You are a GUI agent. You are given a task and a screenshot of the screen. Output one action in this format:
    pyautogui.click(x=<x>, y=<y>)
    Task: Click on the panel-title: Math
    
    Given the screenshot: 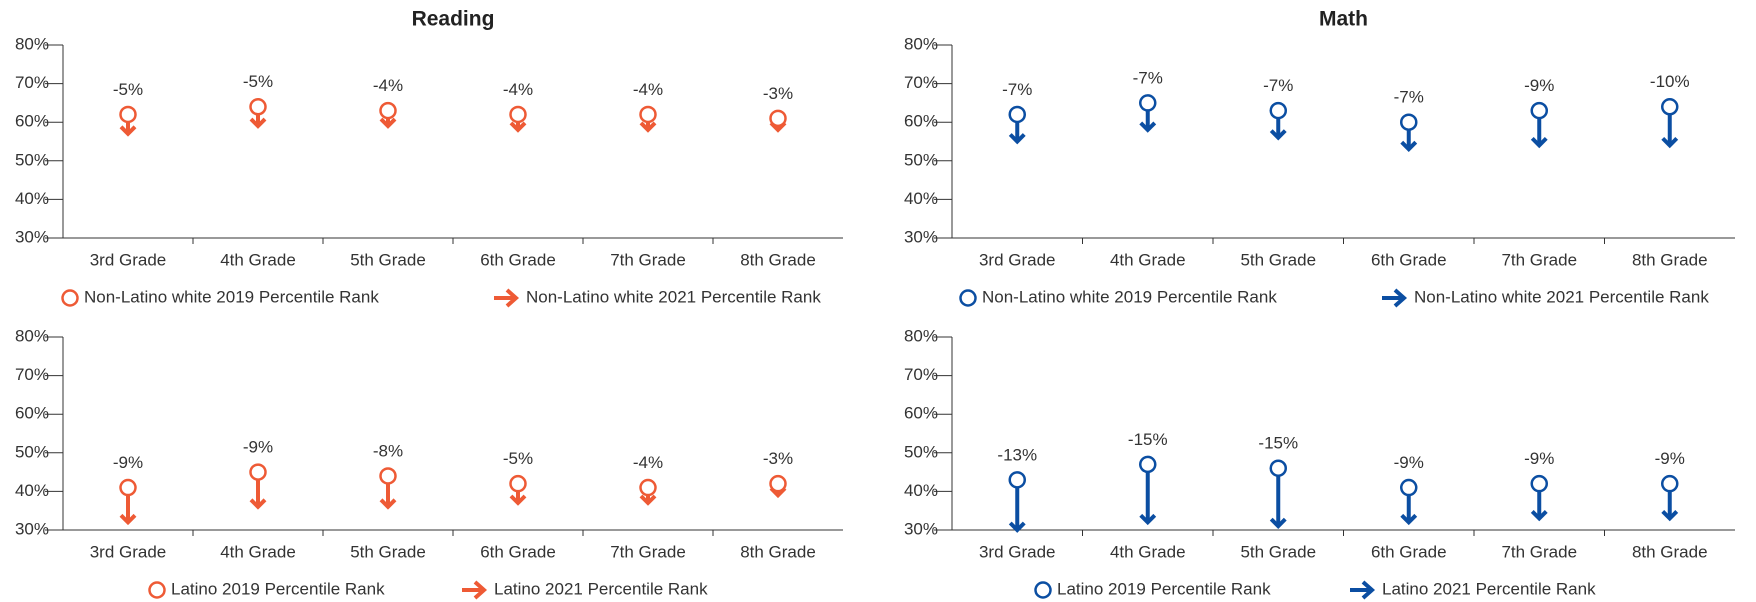 What is the action you would take?
    pyautogui.click(x=1343, y=19)
    